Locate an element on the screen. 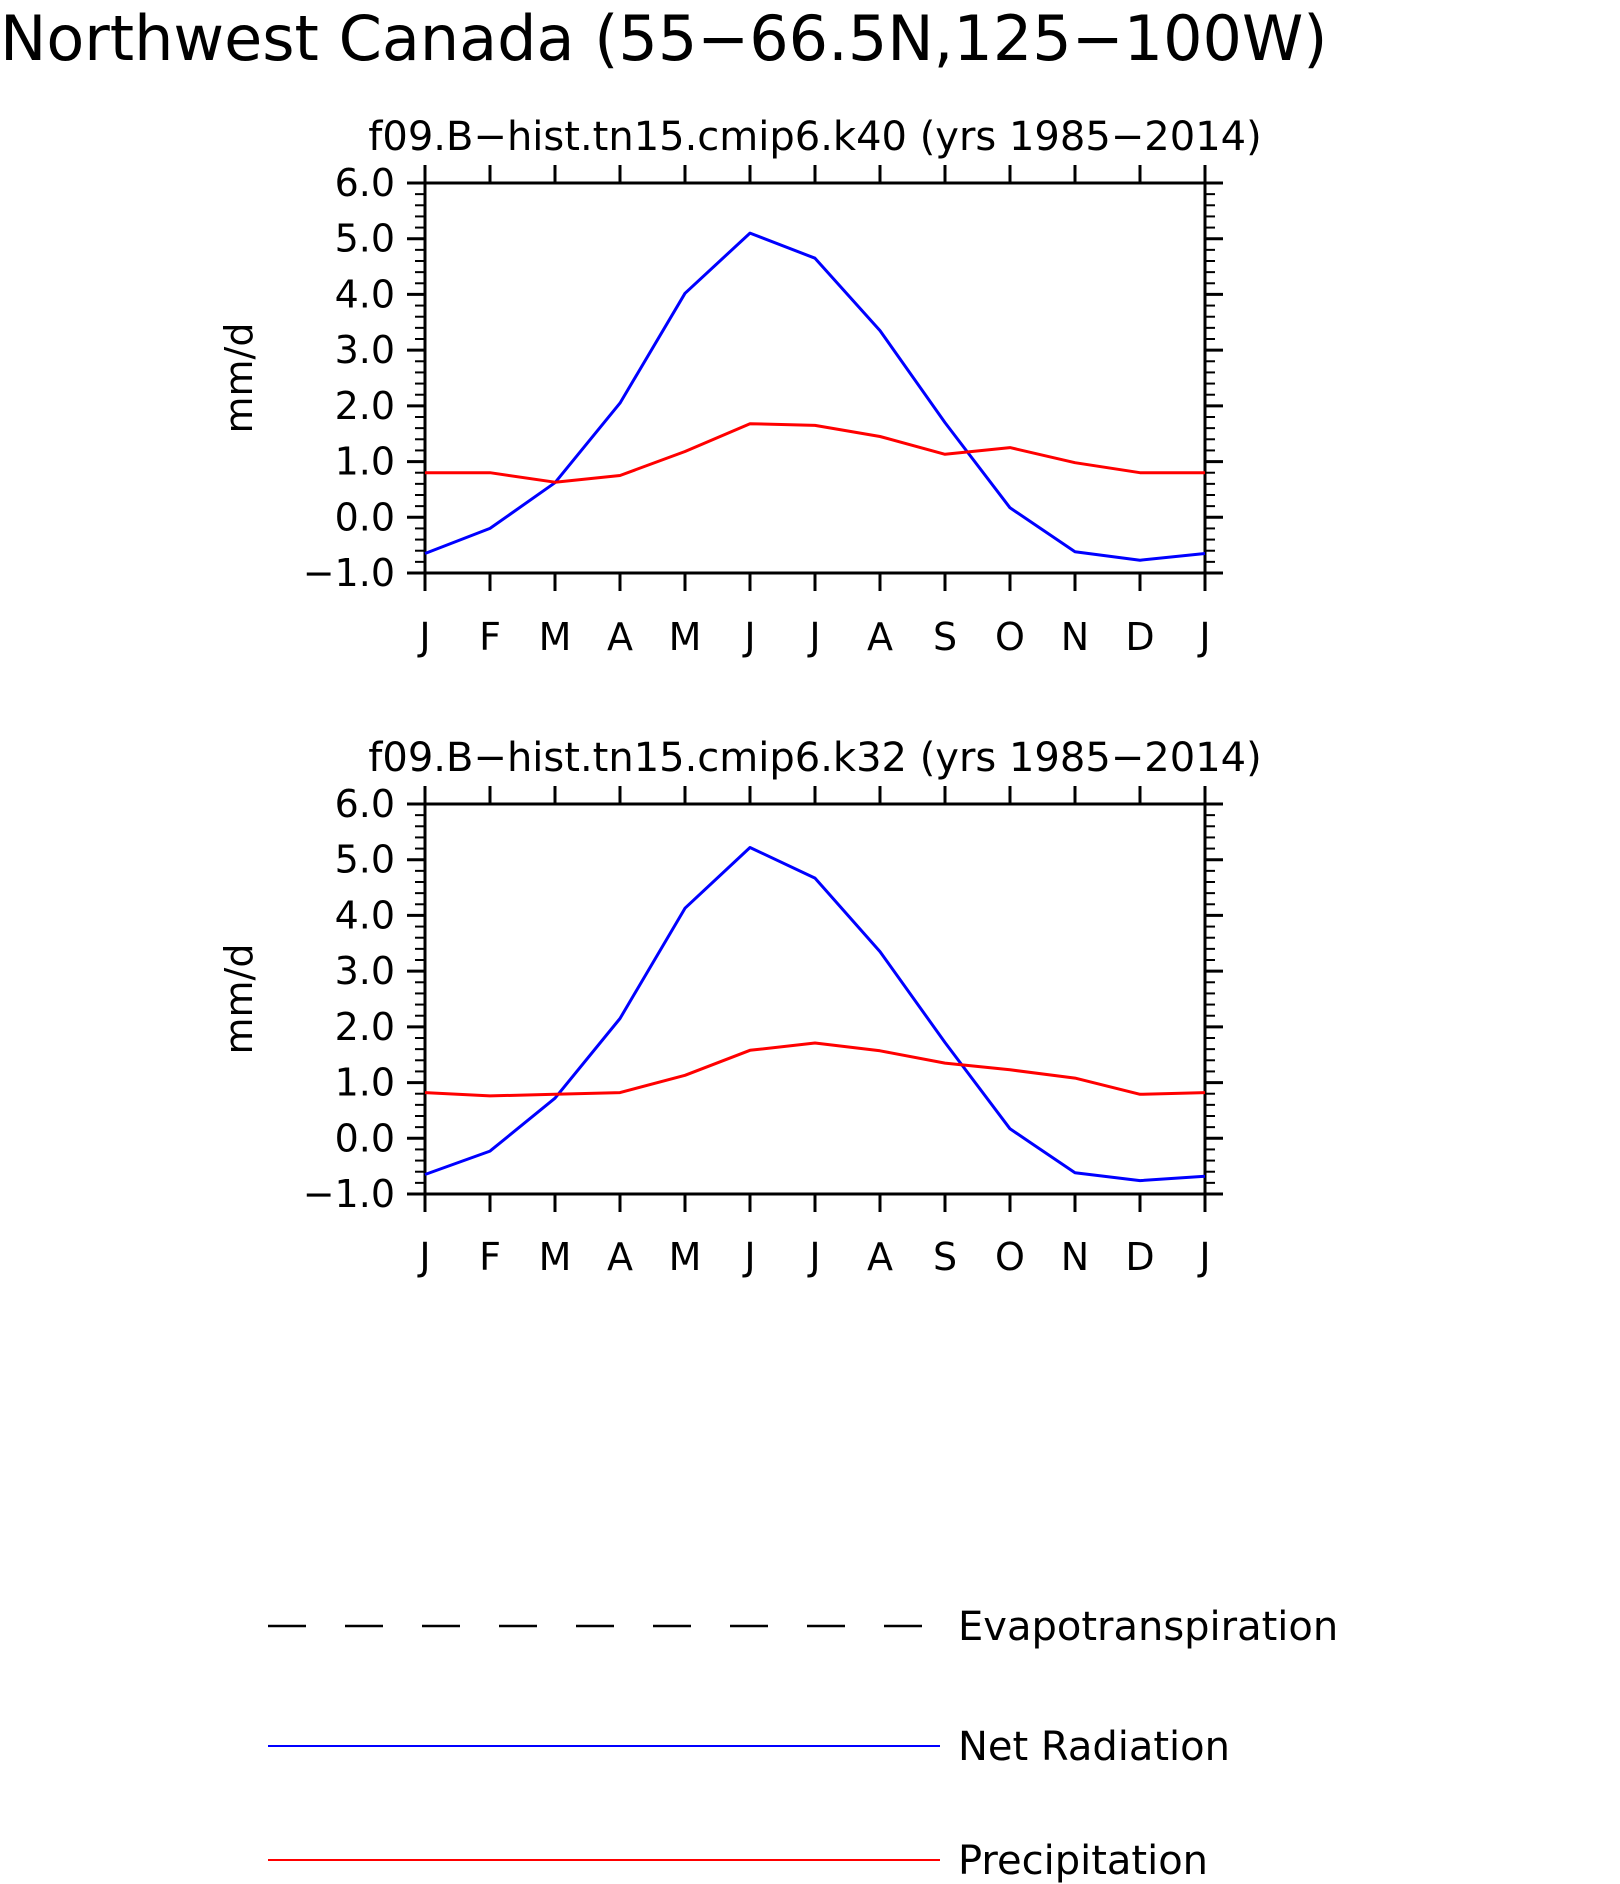 This screenshot has height=1884, width=1620. legend-label: Evapotranspiration is located at coordinates (1148, 1627).